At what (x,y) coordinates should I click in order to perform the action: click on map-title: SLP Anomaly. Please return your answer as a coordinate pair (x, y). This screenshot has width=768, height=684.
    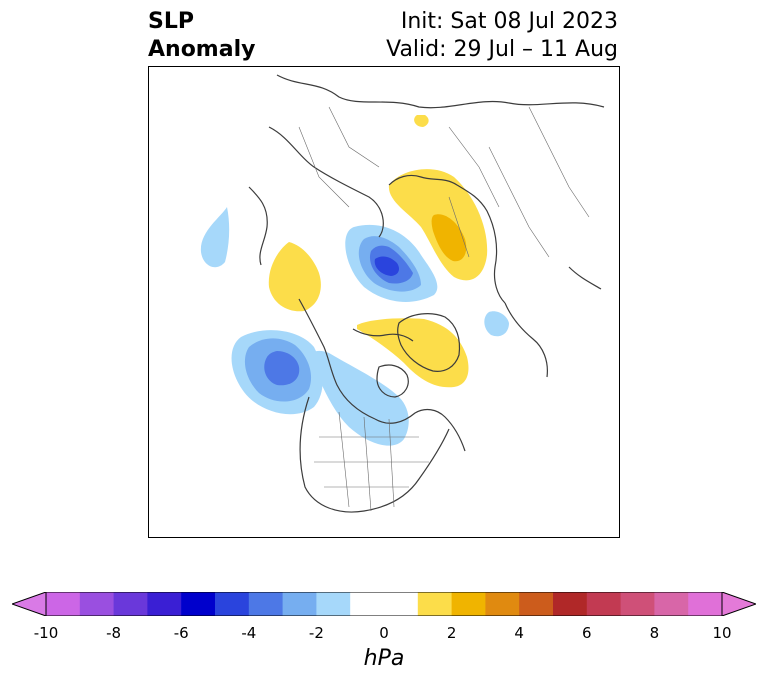
    Looking at the image, I should click on (201, 36).